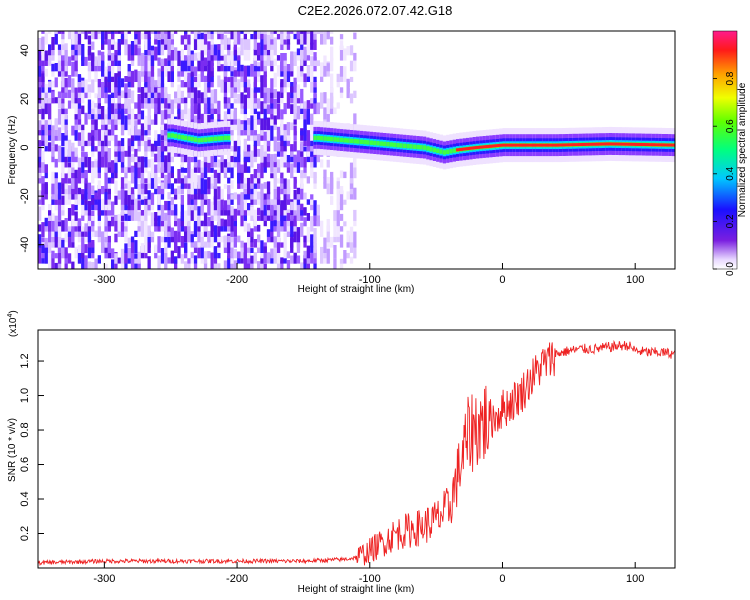 Image resolution: width=750 pixels, height=600 pixels. I want to click on y-tick-label: 0.8, so click(25, 429).